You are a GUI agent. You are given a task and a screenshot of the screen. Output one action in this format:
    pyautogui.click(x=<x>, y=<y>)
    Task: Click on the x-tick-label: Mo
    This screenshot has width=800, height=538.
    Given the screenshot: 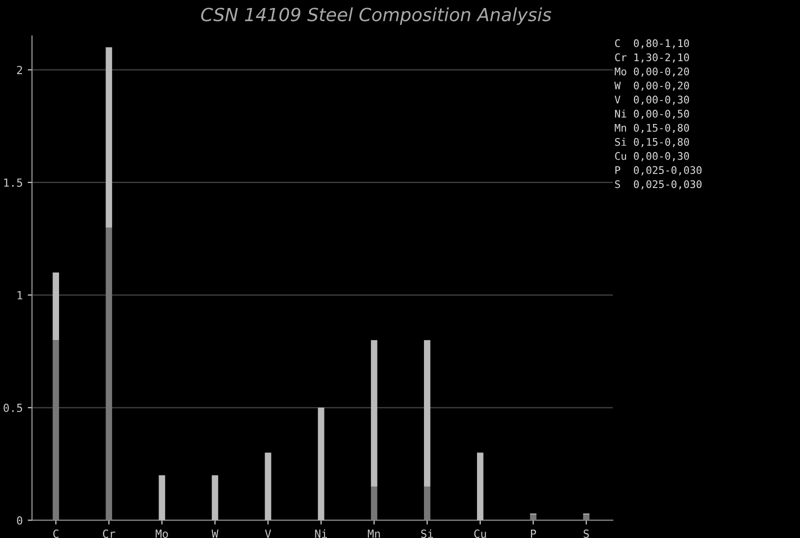 What is the action you would take?
    pyautogui.click(x=162, y=534)
    